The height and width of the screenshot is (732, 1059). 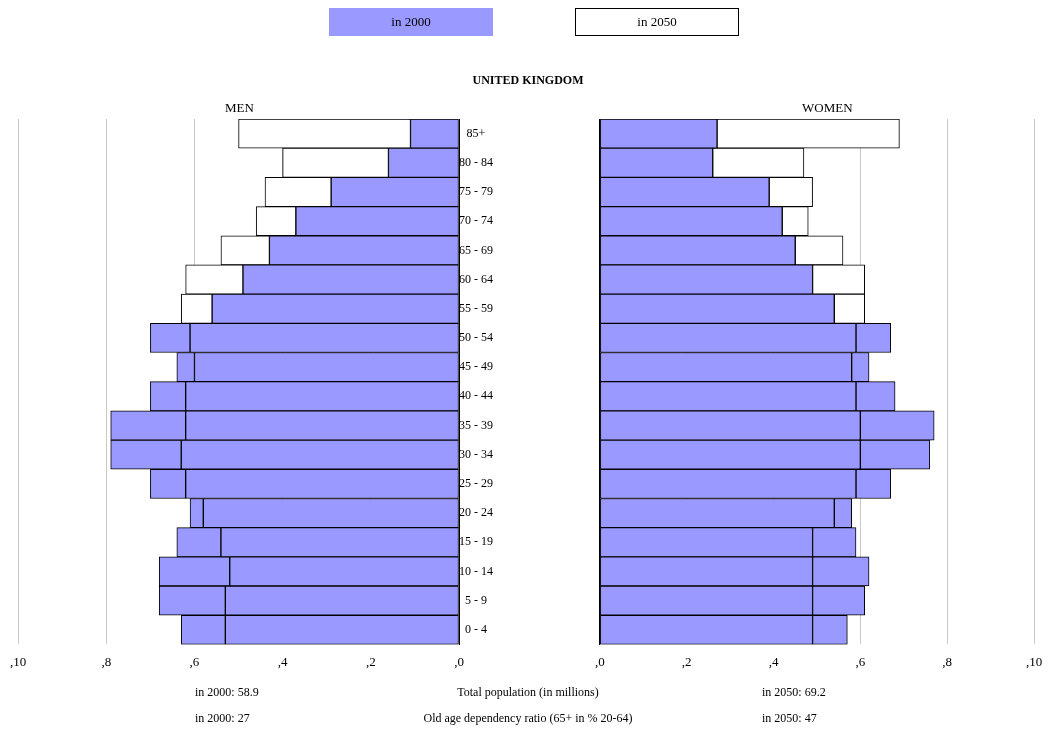 What do you see at coordinates (476, 512) in the screenshot?
I see `y-tick-label: 20 - 24` at bounding box center [476, 512].